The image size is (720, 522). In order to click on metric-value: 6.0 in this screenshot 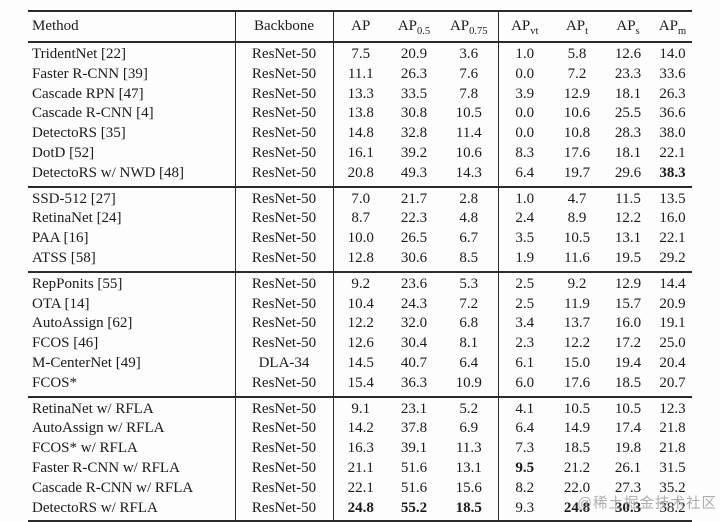, I will do `click(524, 385)`.